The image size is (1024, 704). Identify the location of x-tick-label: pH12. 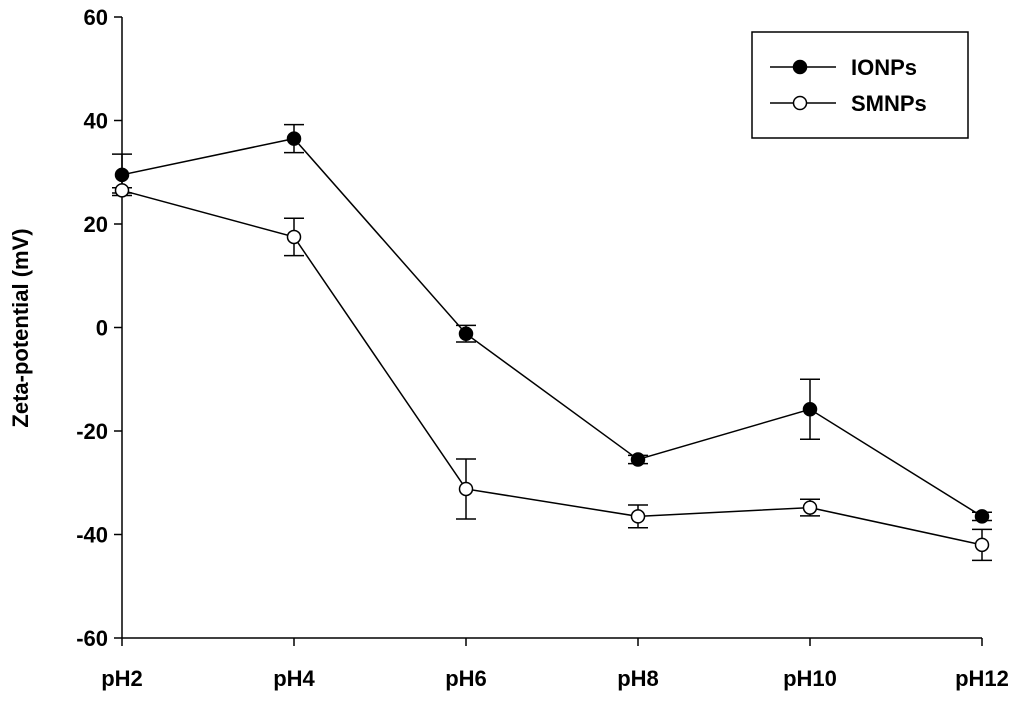
(982, 678).